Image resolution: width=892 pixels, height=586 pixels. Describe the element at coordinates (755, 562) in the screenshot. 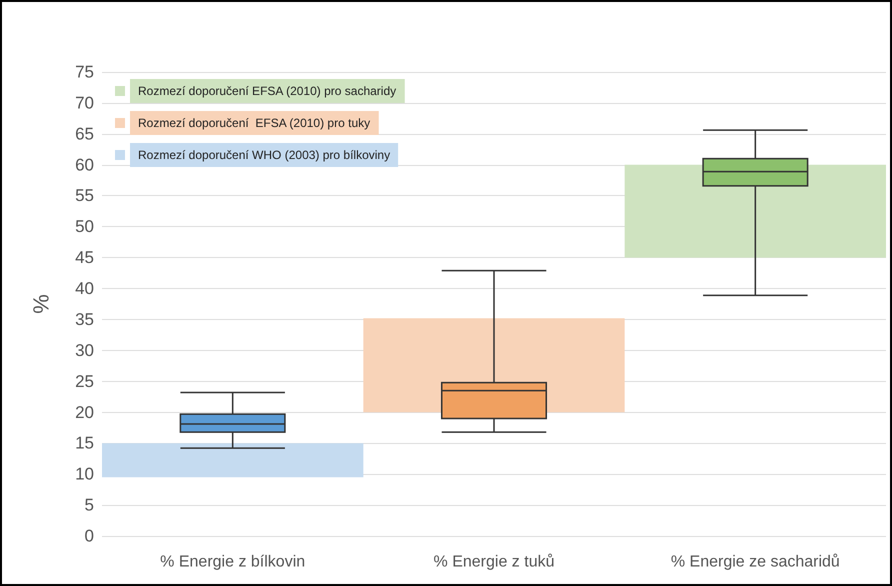

I see `x-tick-label: % Energie ze sacharidů` at that location.